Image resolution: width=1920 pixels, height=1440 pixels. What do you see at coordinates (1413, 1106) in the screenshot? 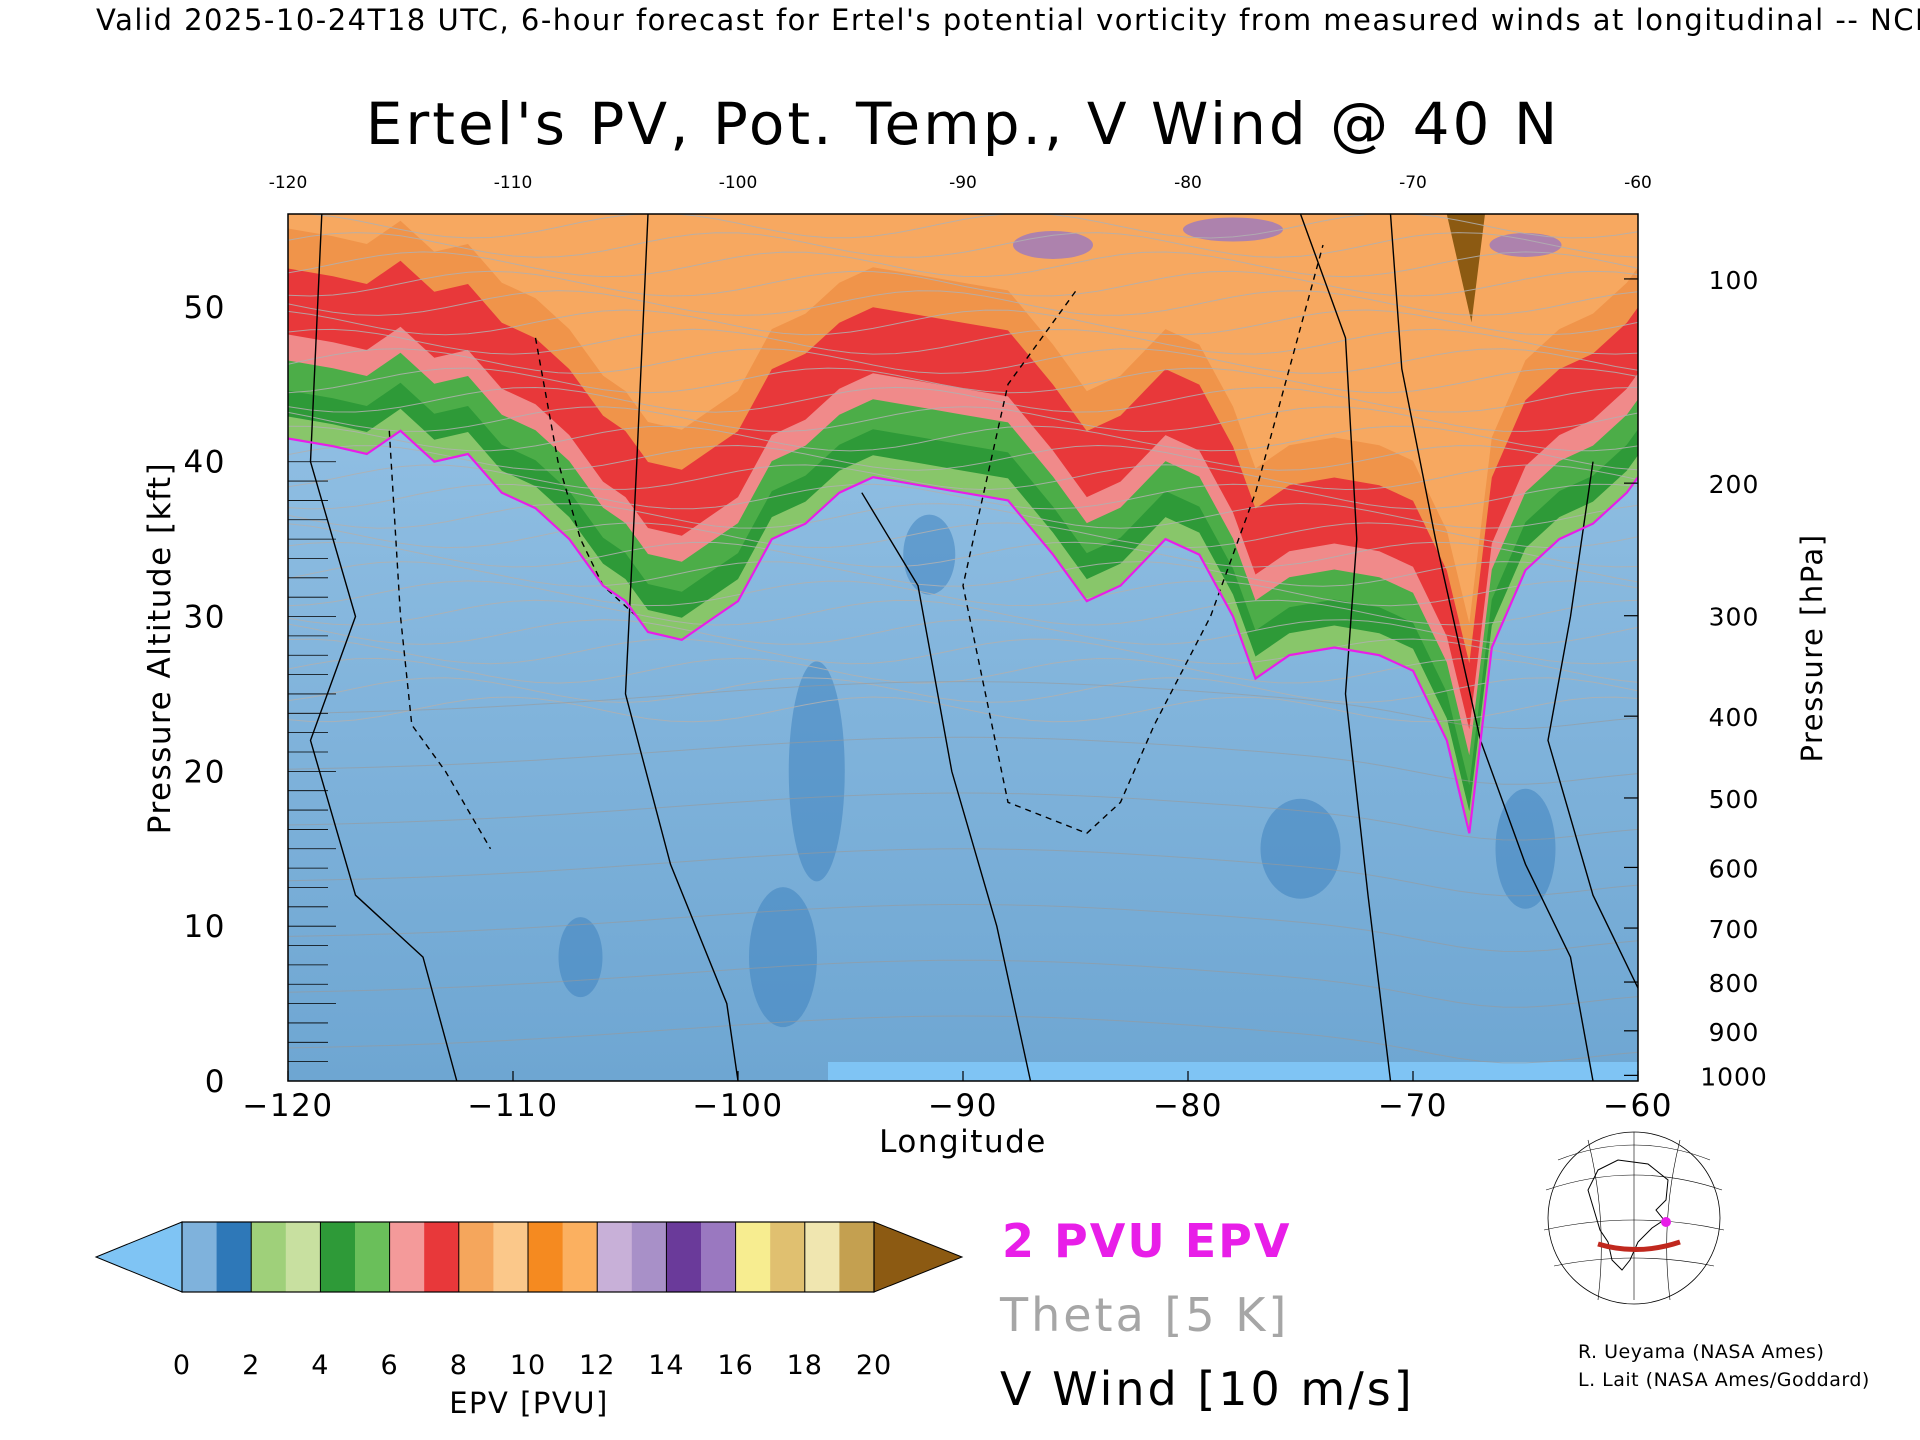
I see `x-tick-label: −70` at bounding box center [1413, 1106].